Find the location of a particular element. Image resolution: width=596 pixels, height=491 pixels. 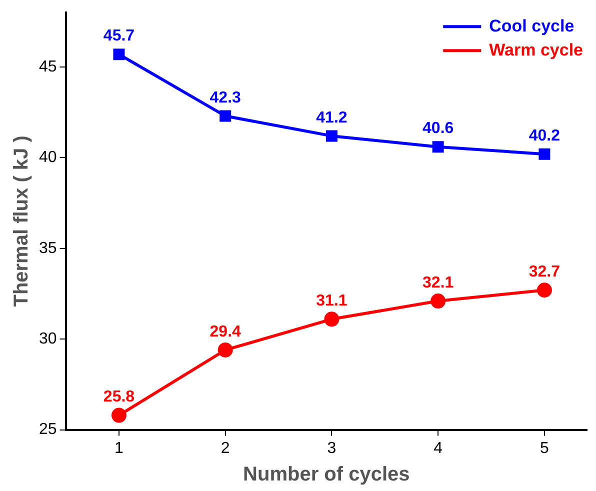

x-tick-label: 5 is located at coordinates (544, 448).